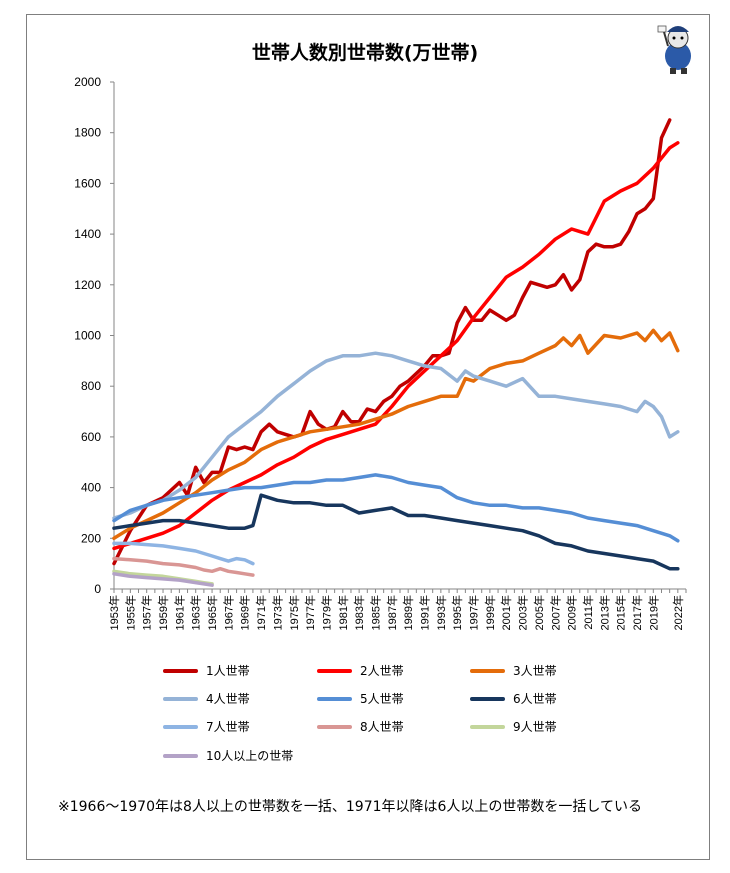  Describe the element at coordinates (506, 612) in the screenshot. I see `x-tick-label: 2001年` at that location.